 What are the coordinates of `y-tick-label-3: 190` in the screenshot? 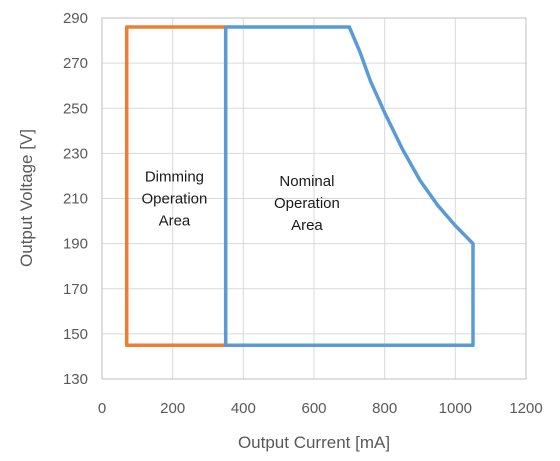 It's located at (75, 244).